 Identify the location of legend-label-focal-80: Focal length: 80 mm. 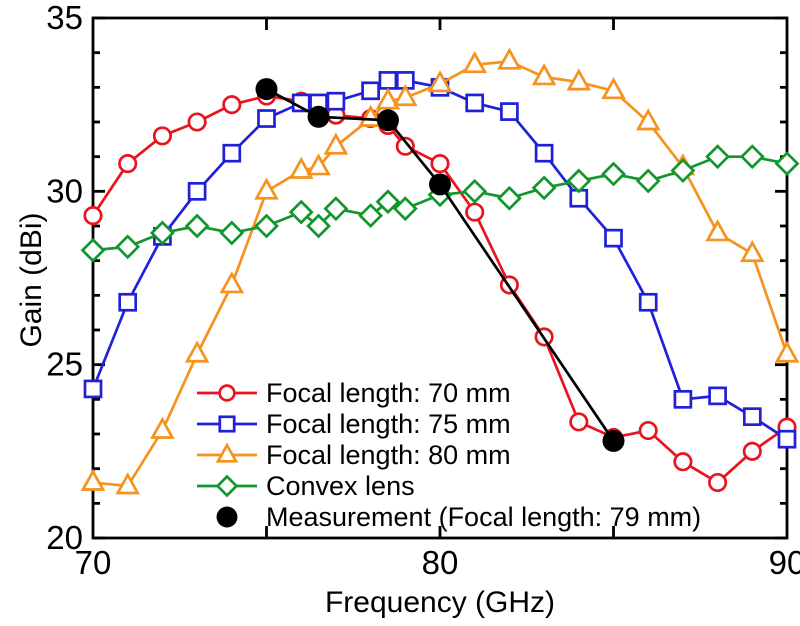
(388, 455).